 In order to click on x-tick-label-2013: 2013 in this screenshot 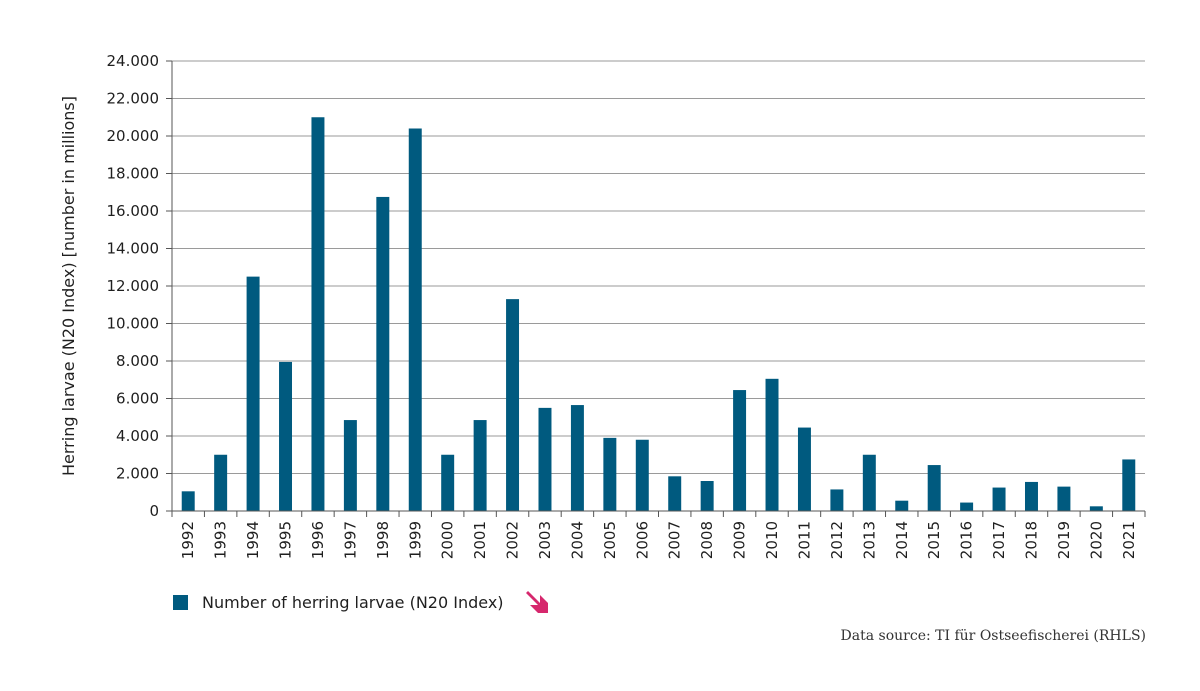, I will do `click(869, 540)`.